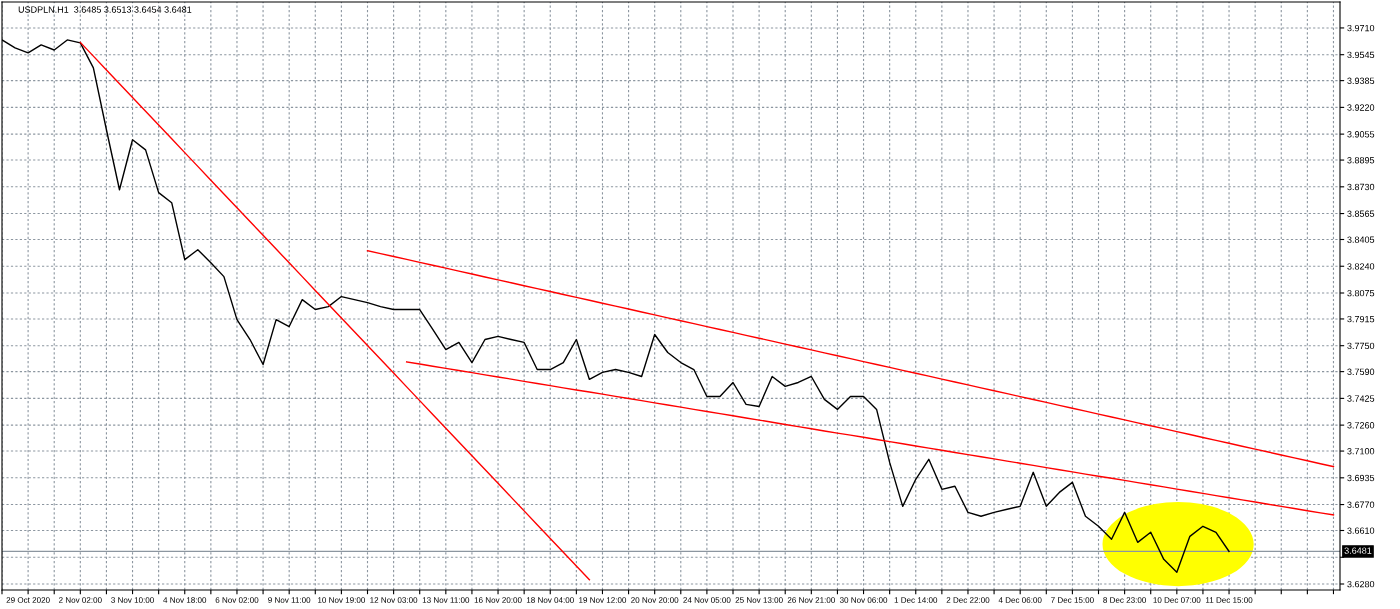  I want to click on y-tick-label: 3.9055, so click(1361, 134).